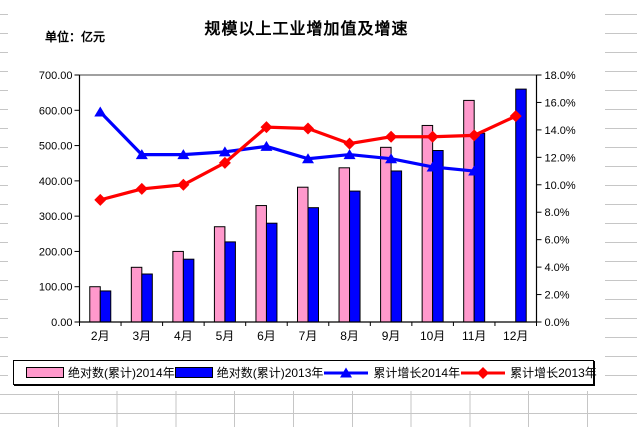  What do you see at coordinates (438, 236) in the screenshot?
I see `bar-2013-10月` at bounding box center [438, 236].